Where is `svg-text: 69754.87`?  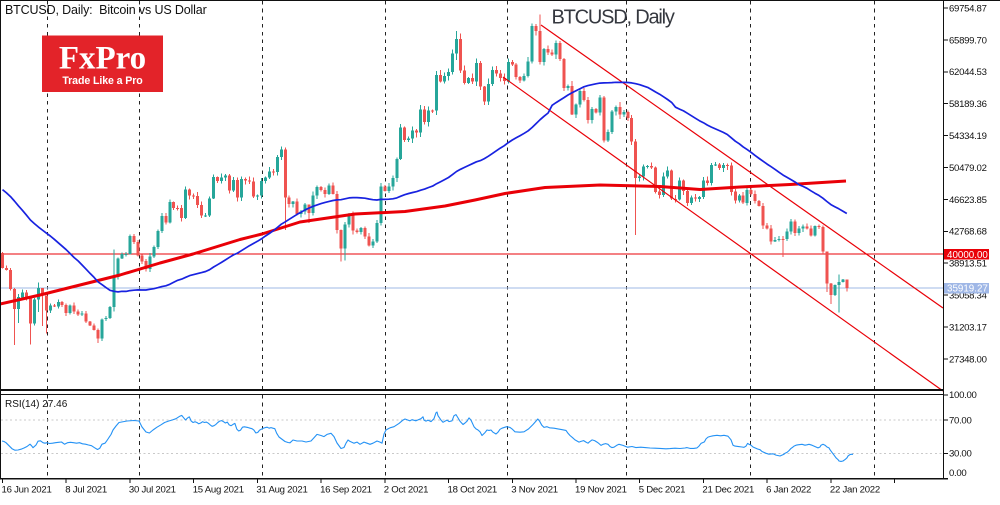
svg-text: 69754.87 is located at coordinates (968, 8).